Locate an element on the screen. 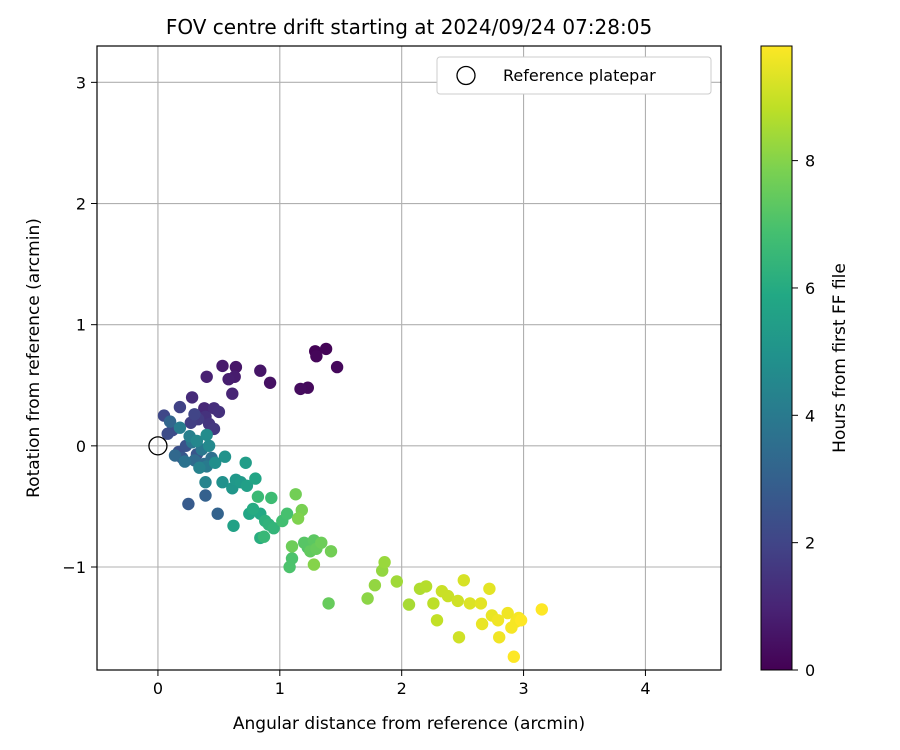 Image resolution: width=900 pixels, height=750 pixels. colorbar-tick-label: 6 is located at coordinates (810, 288).